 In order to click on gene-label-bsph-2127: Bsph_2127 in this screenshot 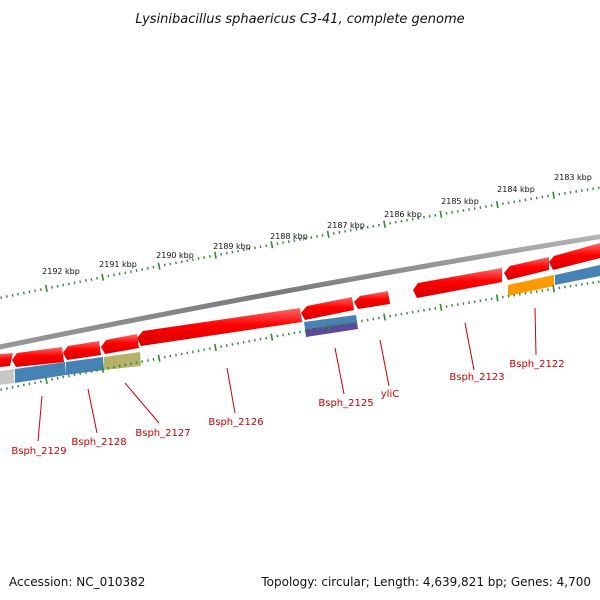, I will do `click(162, 433)`.